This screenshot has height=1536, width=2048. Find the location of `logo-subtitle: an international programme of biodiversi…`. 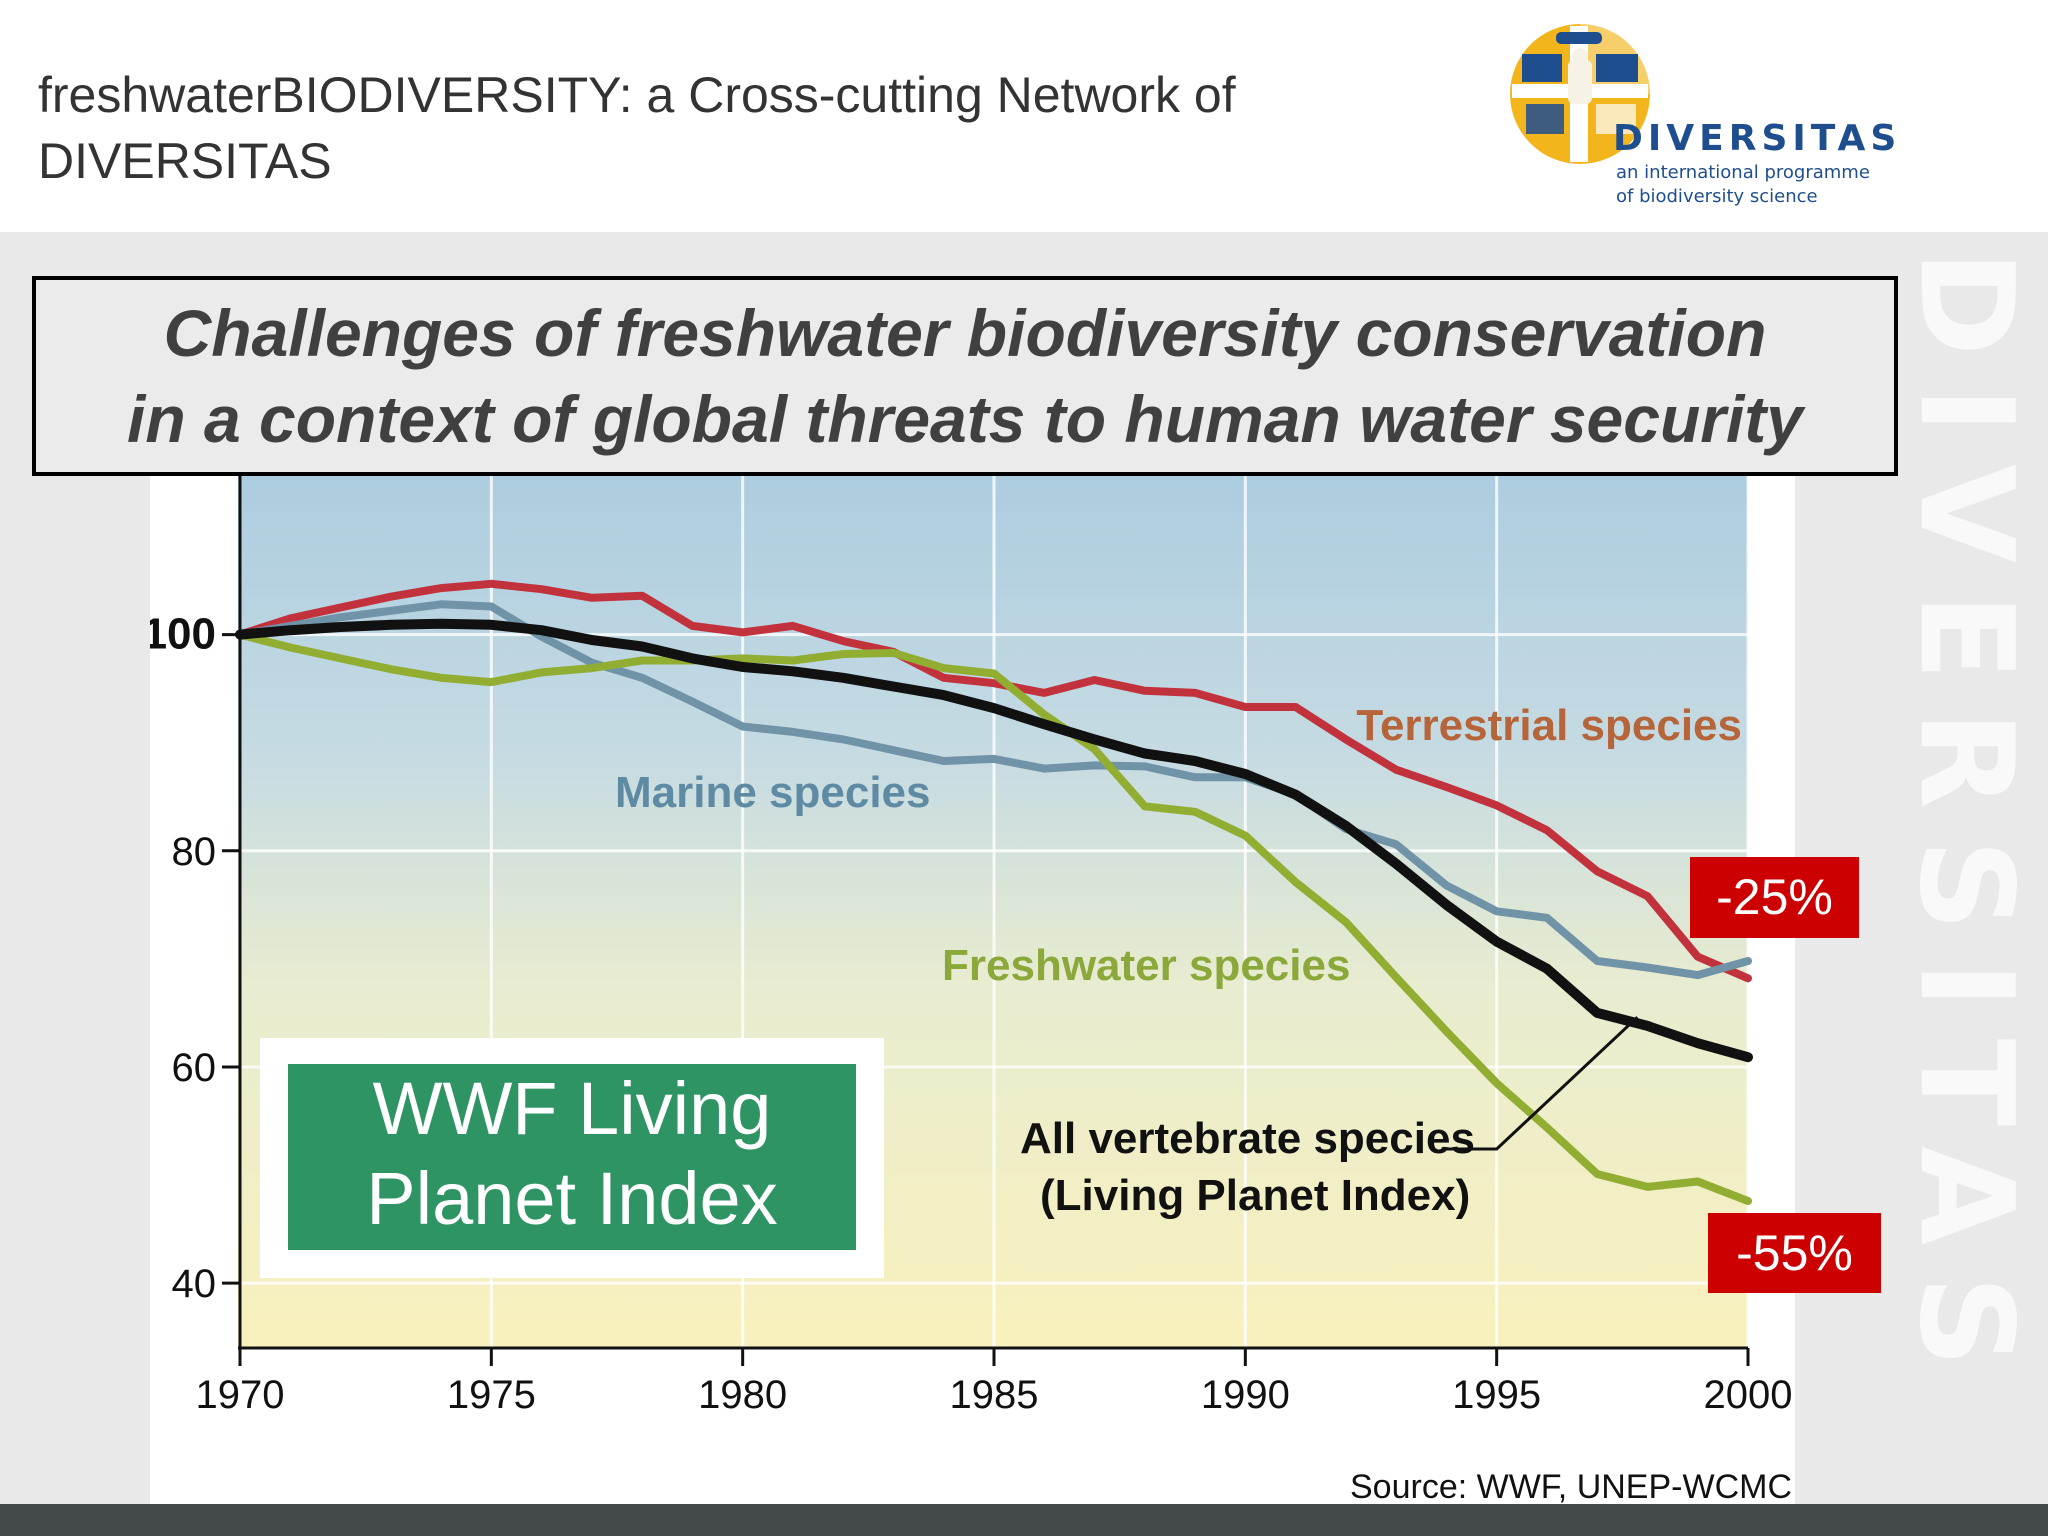

logo-subtitle: an international programme of biodiversi… is located at coordinates (1766, 185).